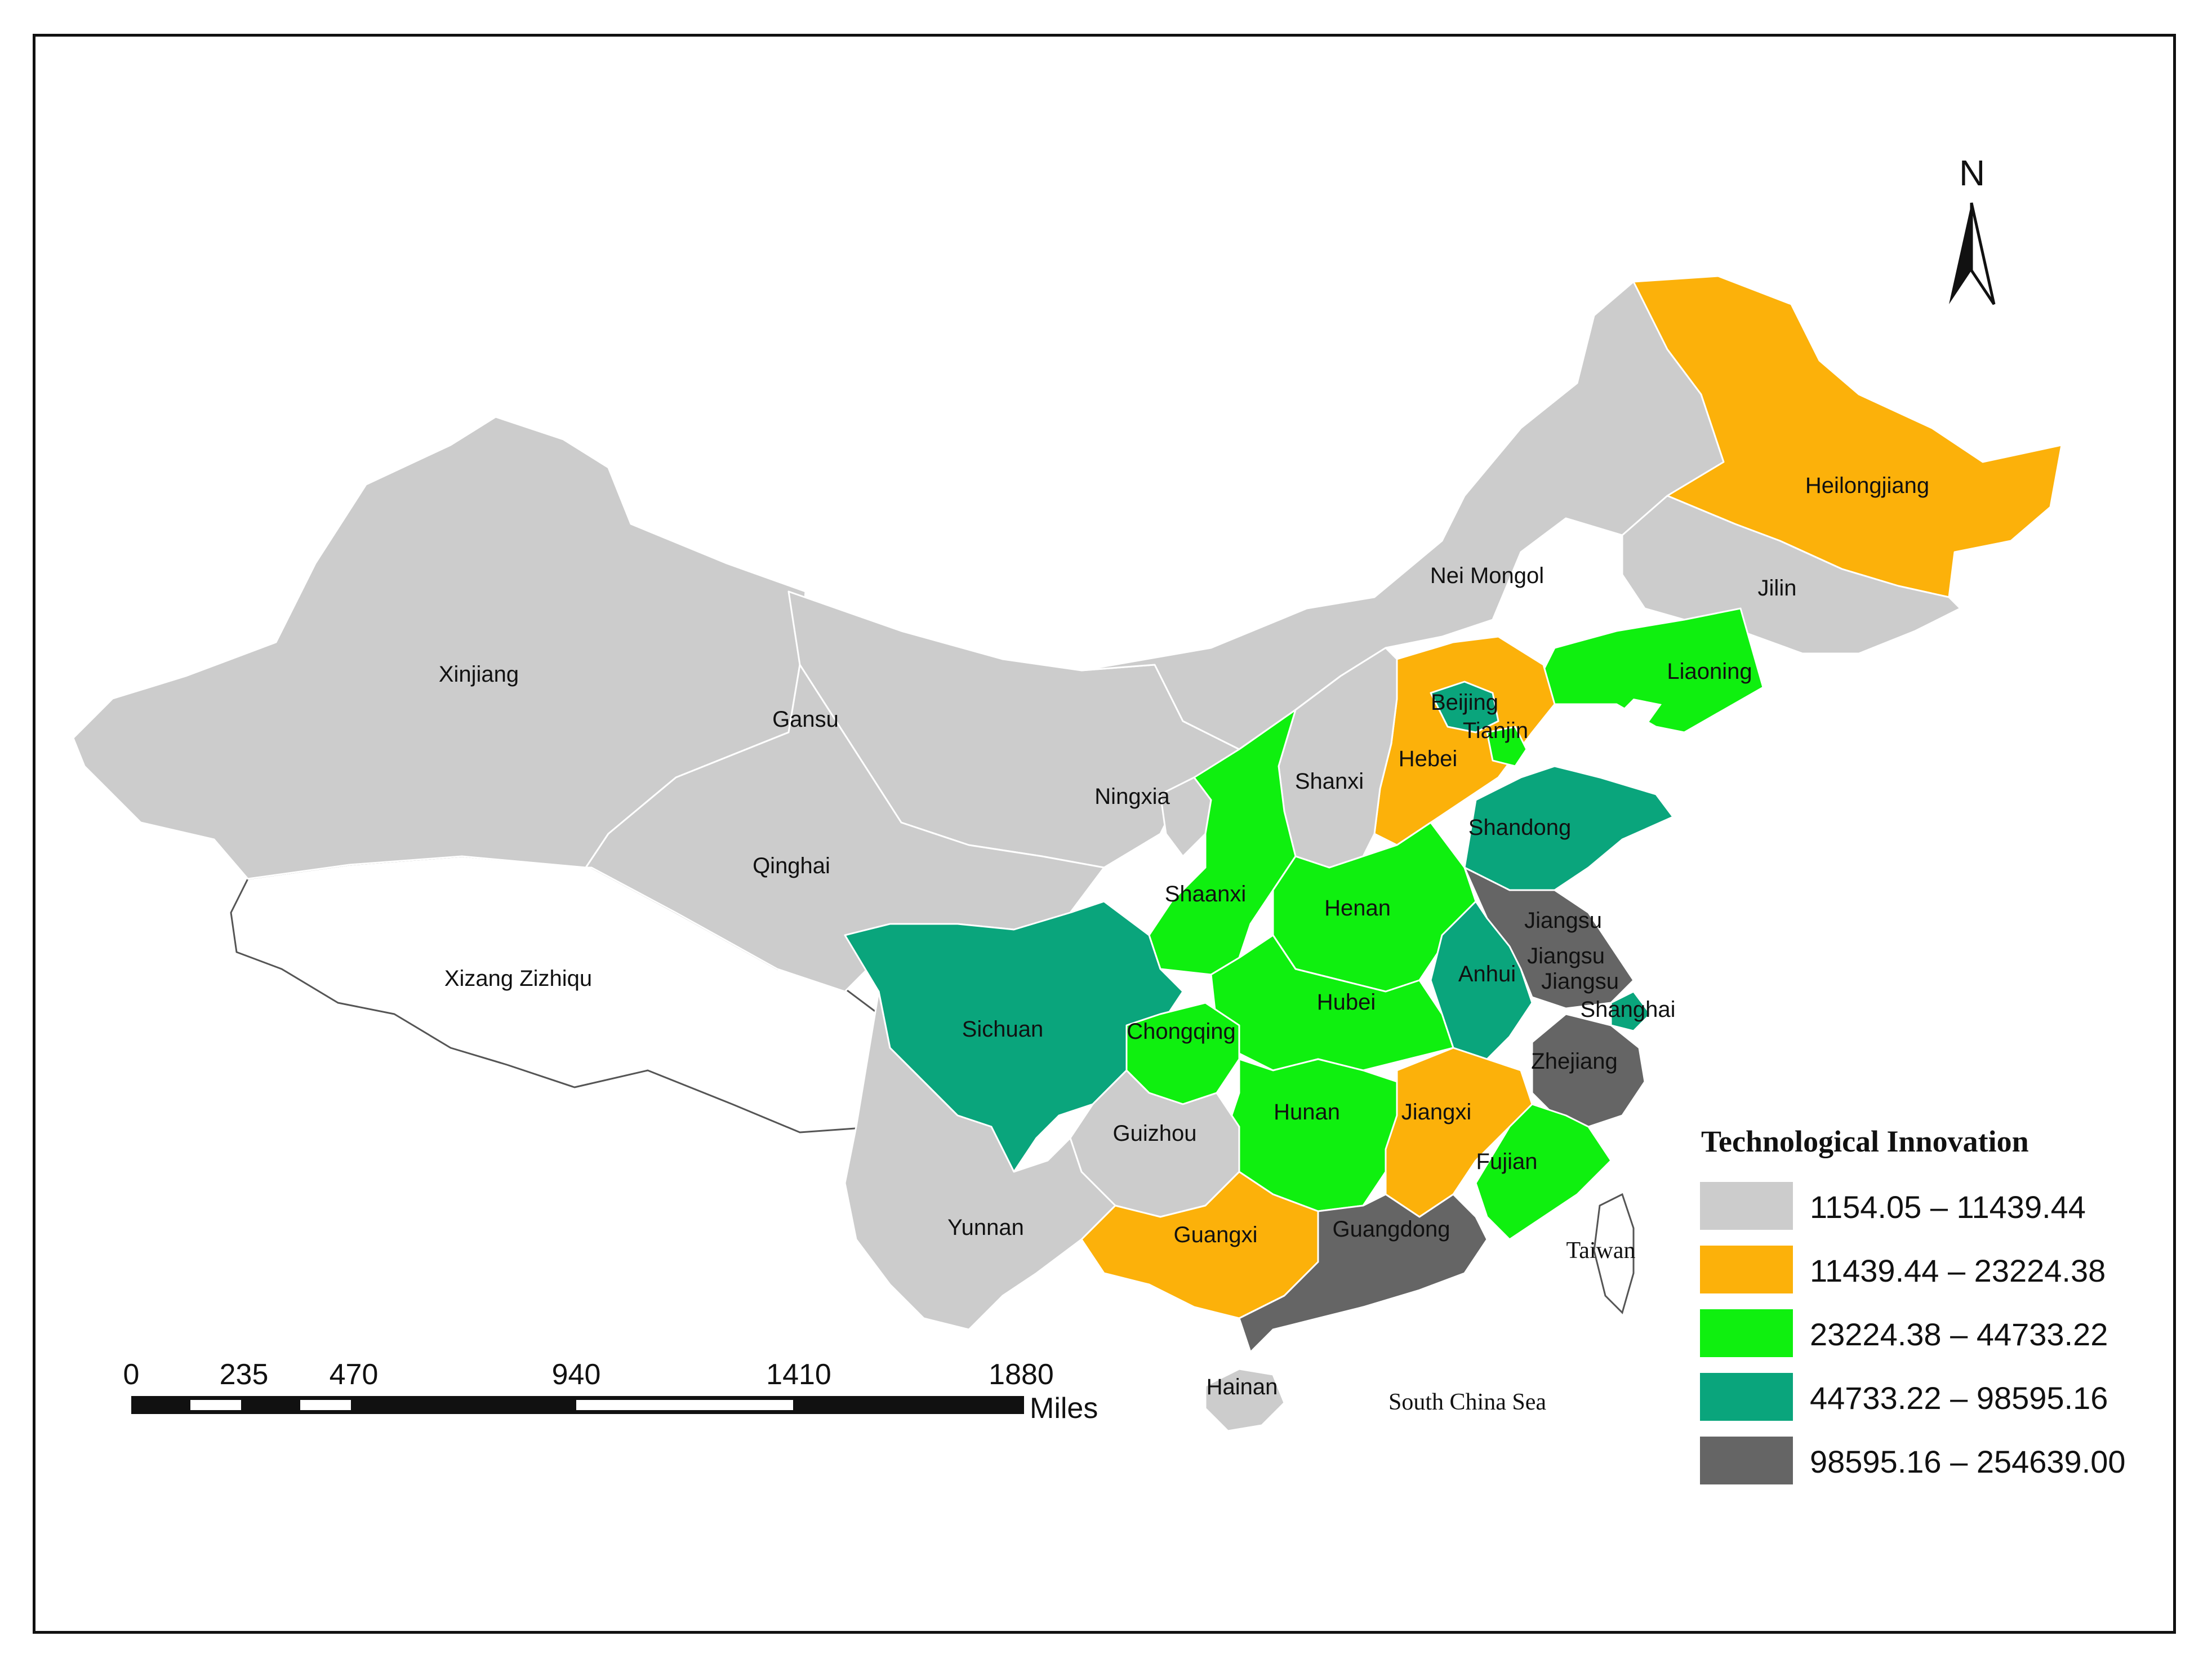 Image resolution: width=2212 pixels, height=1676 pixels. What do you see at coordinates (1357, 908) in the screenshot?
I see `label-henan: Henan` at bounding box center [1357, 908].